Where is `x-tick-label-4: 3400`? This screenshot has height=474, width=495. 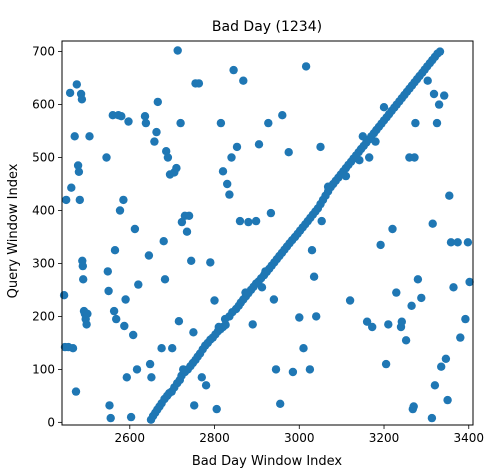 x-tick-label-4: 3400 is located at coordinates (468, 438).